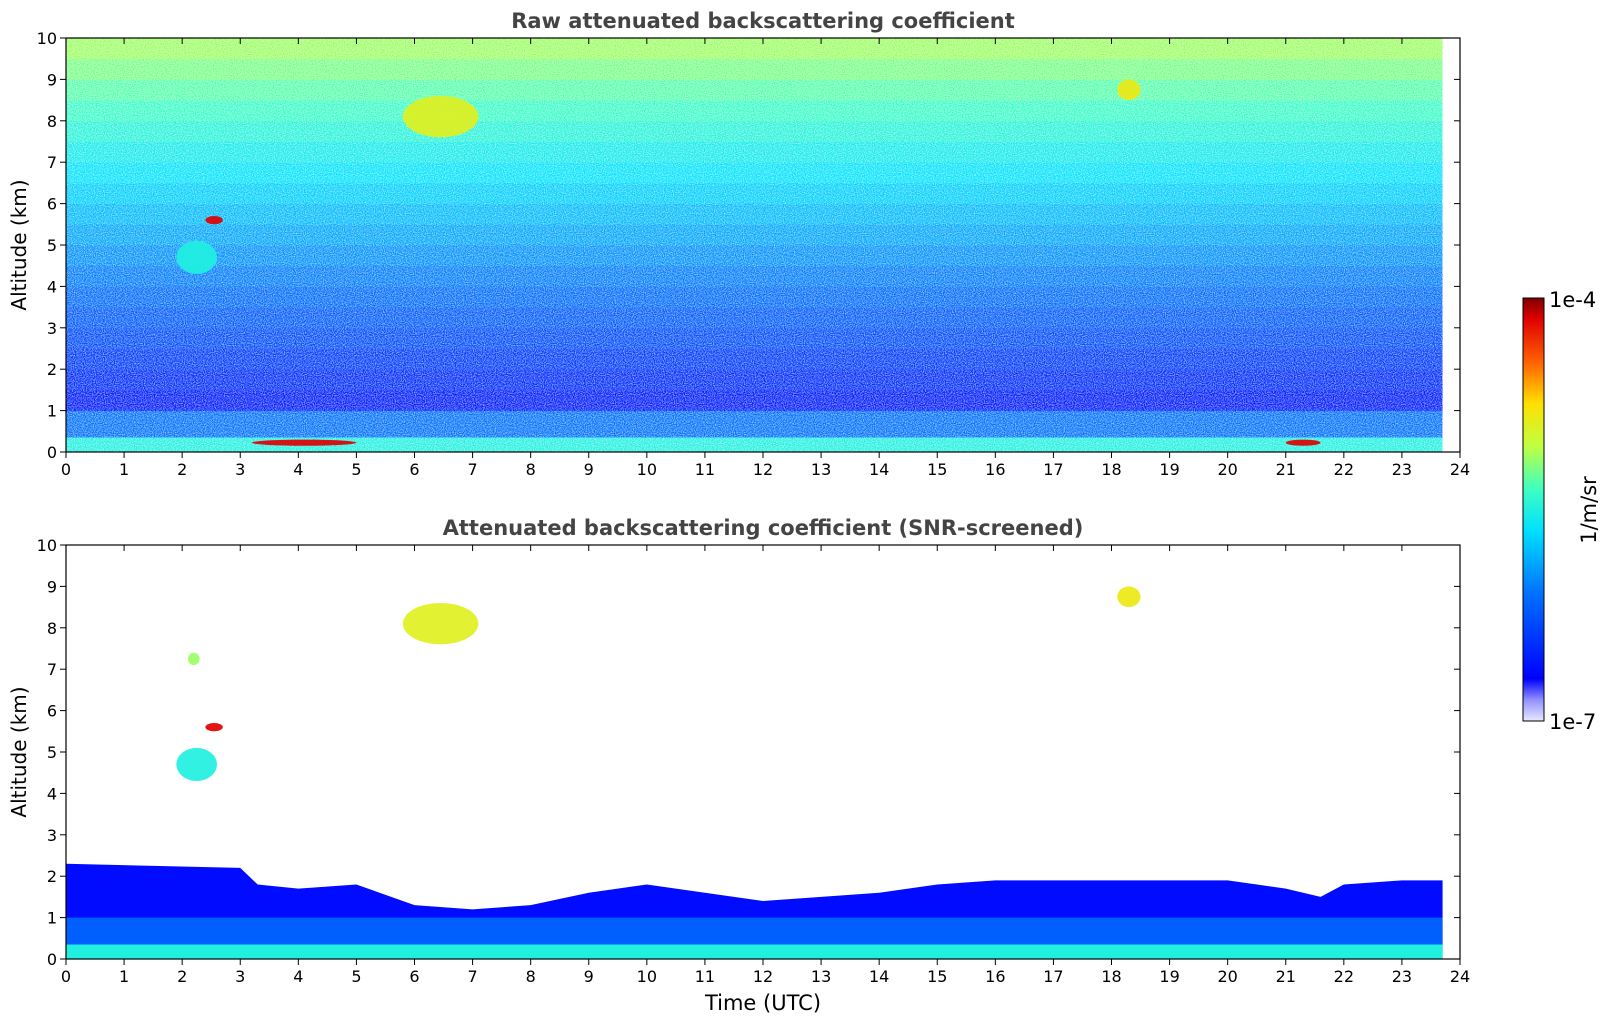 Image resolution: width=1606 pixels, height=1020 pixels. Describe the element at coordinates (52, 835) in the screenshot. I see `y-tick-label: 3` at that location.